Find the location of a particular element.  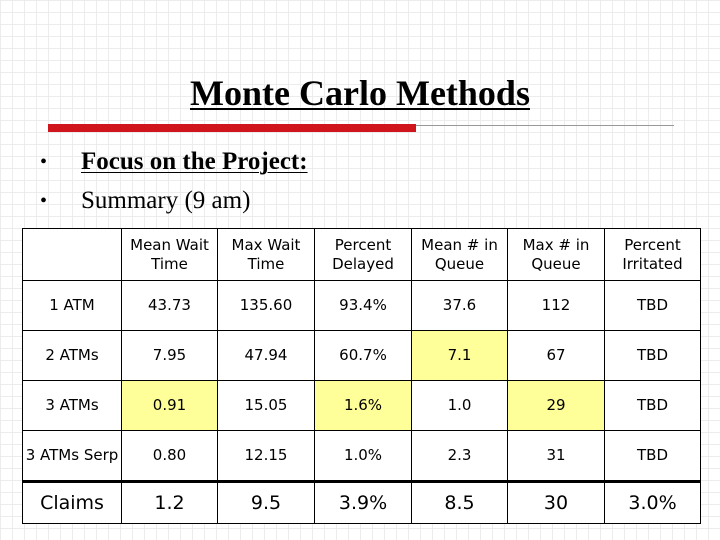

table-row: 2 ATMs 7.95 47.94 60.7% 7.1 67 TBD is located at coordinates (361, 355).